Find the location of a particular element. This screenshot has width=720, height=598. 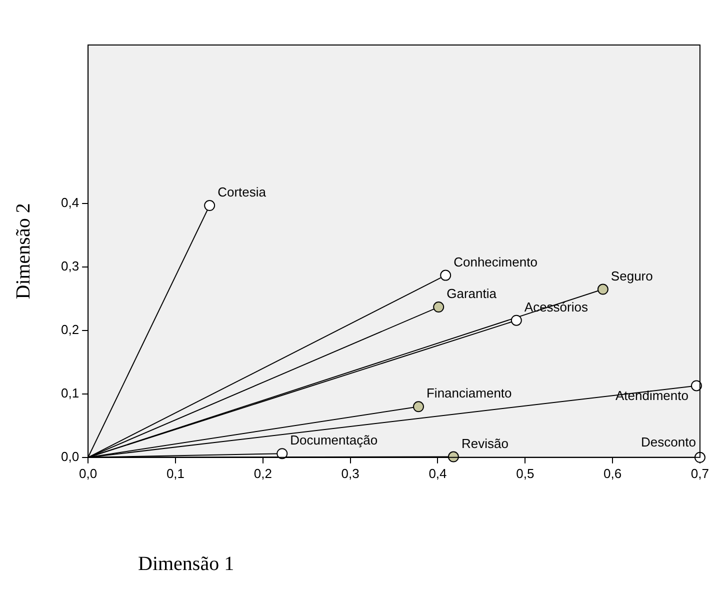

y-tick-label: 0,4 is located at coordinates (70, 202).